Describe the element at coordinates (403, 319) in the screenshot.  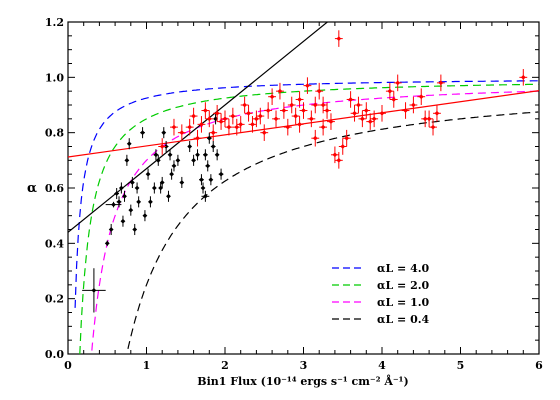
I see `legend-label: αL = 0.4` at that location.